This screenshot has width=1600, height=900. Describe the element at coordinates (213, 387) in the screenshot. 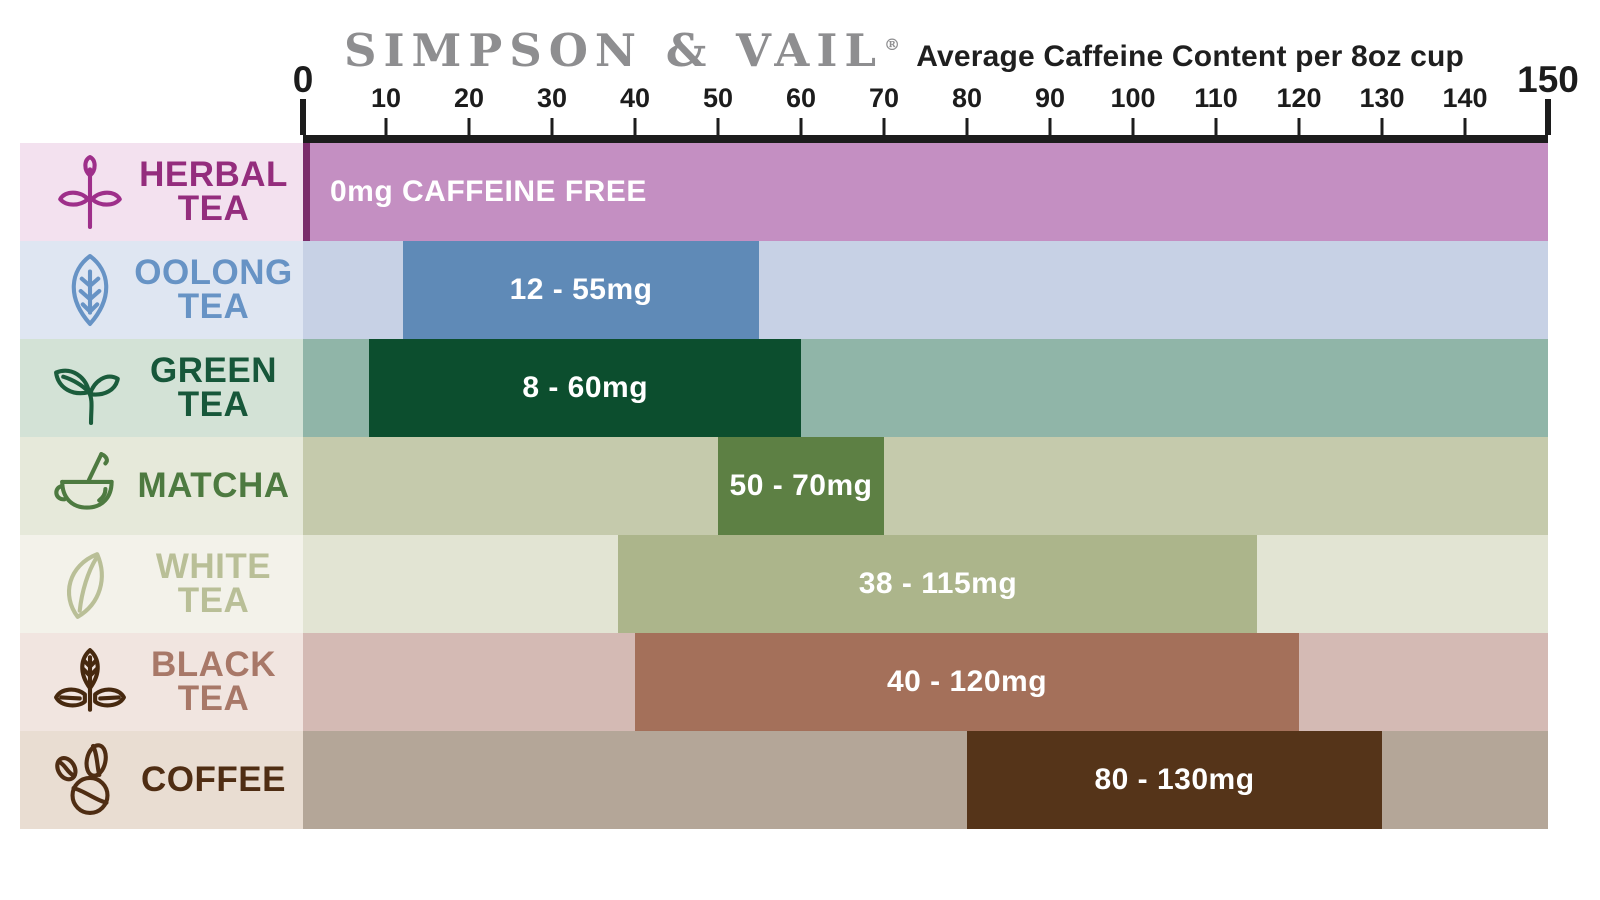

I see `row-label-text: GREEN TEA` at that location.